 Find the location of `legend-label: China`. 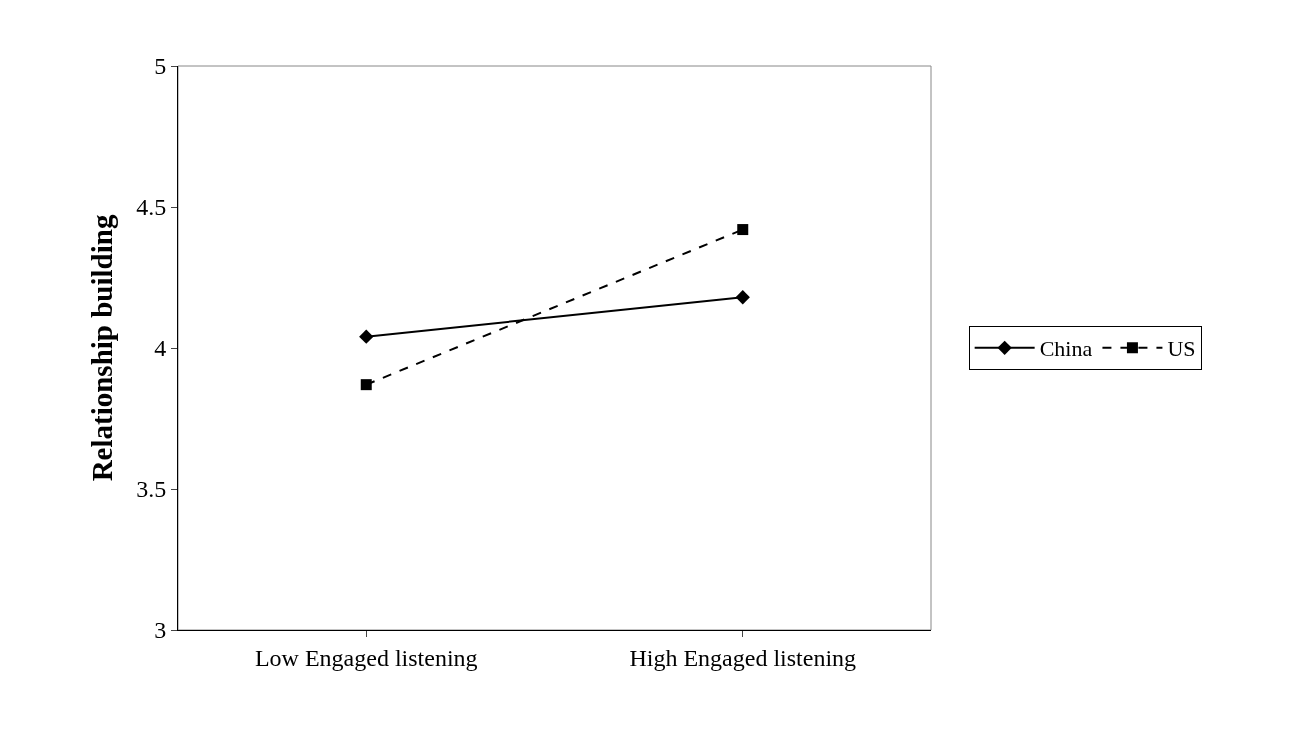

legend-label: China is located at coordinates (1066, 349).